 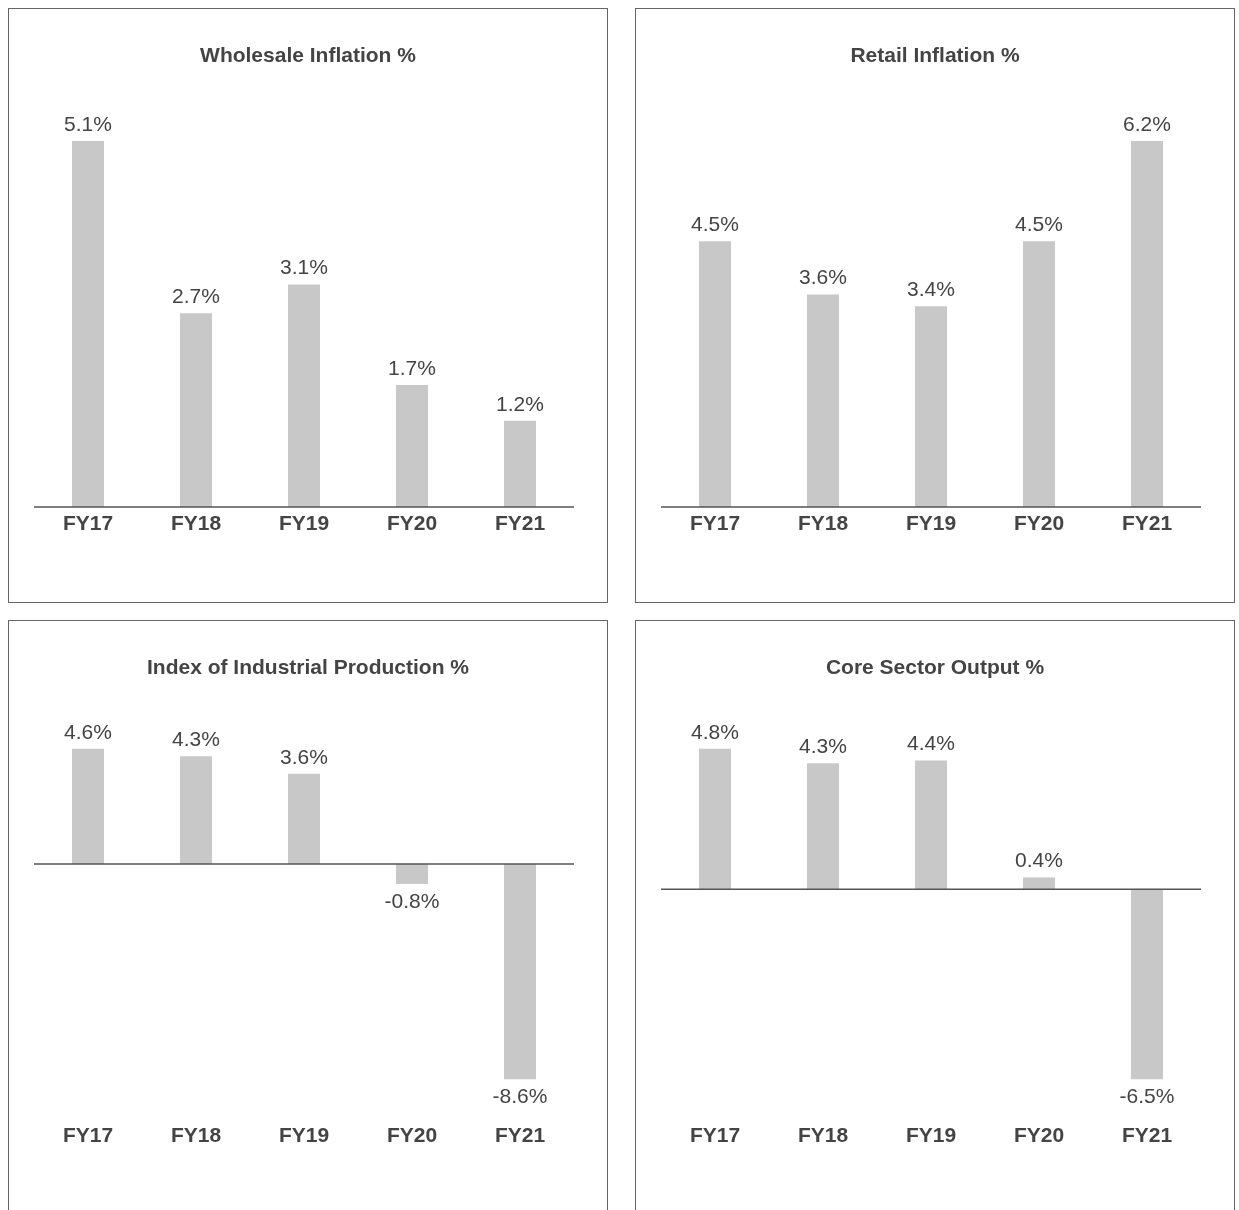 I want to click on data-label: -8.6%, so click(x=520, y=1096).